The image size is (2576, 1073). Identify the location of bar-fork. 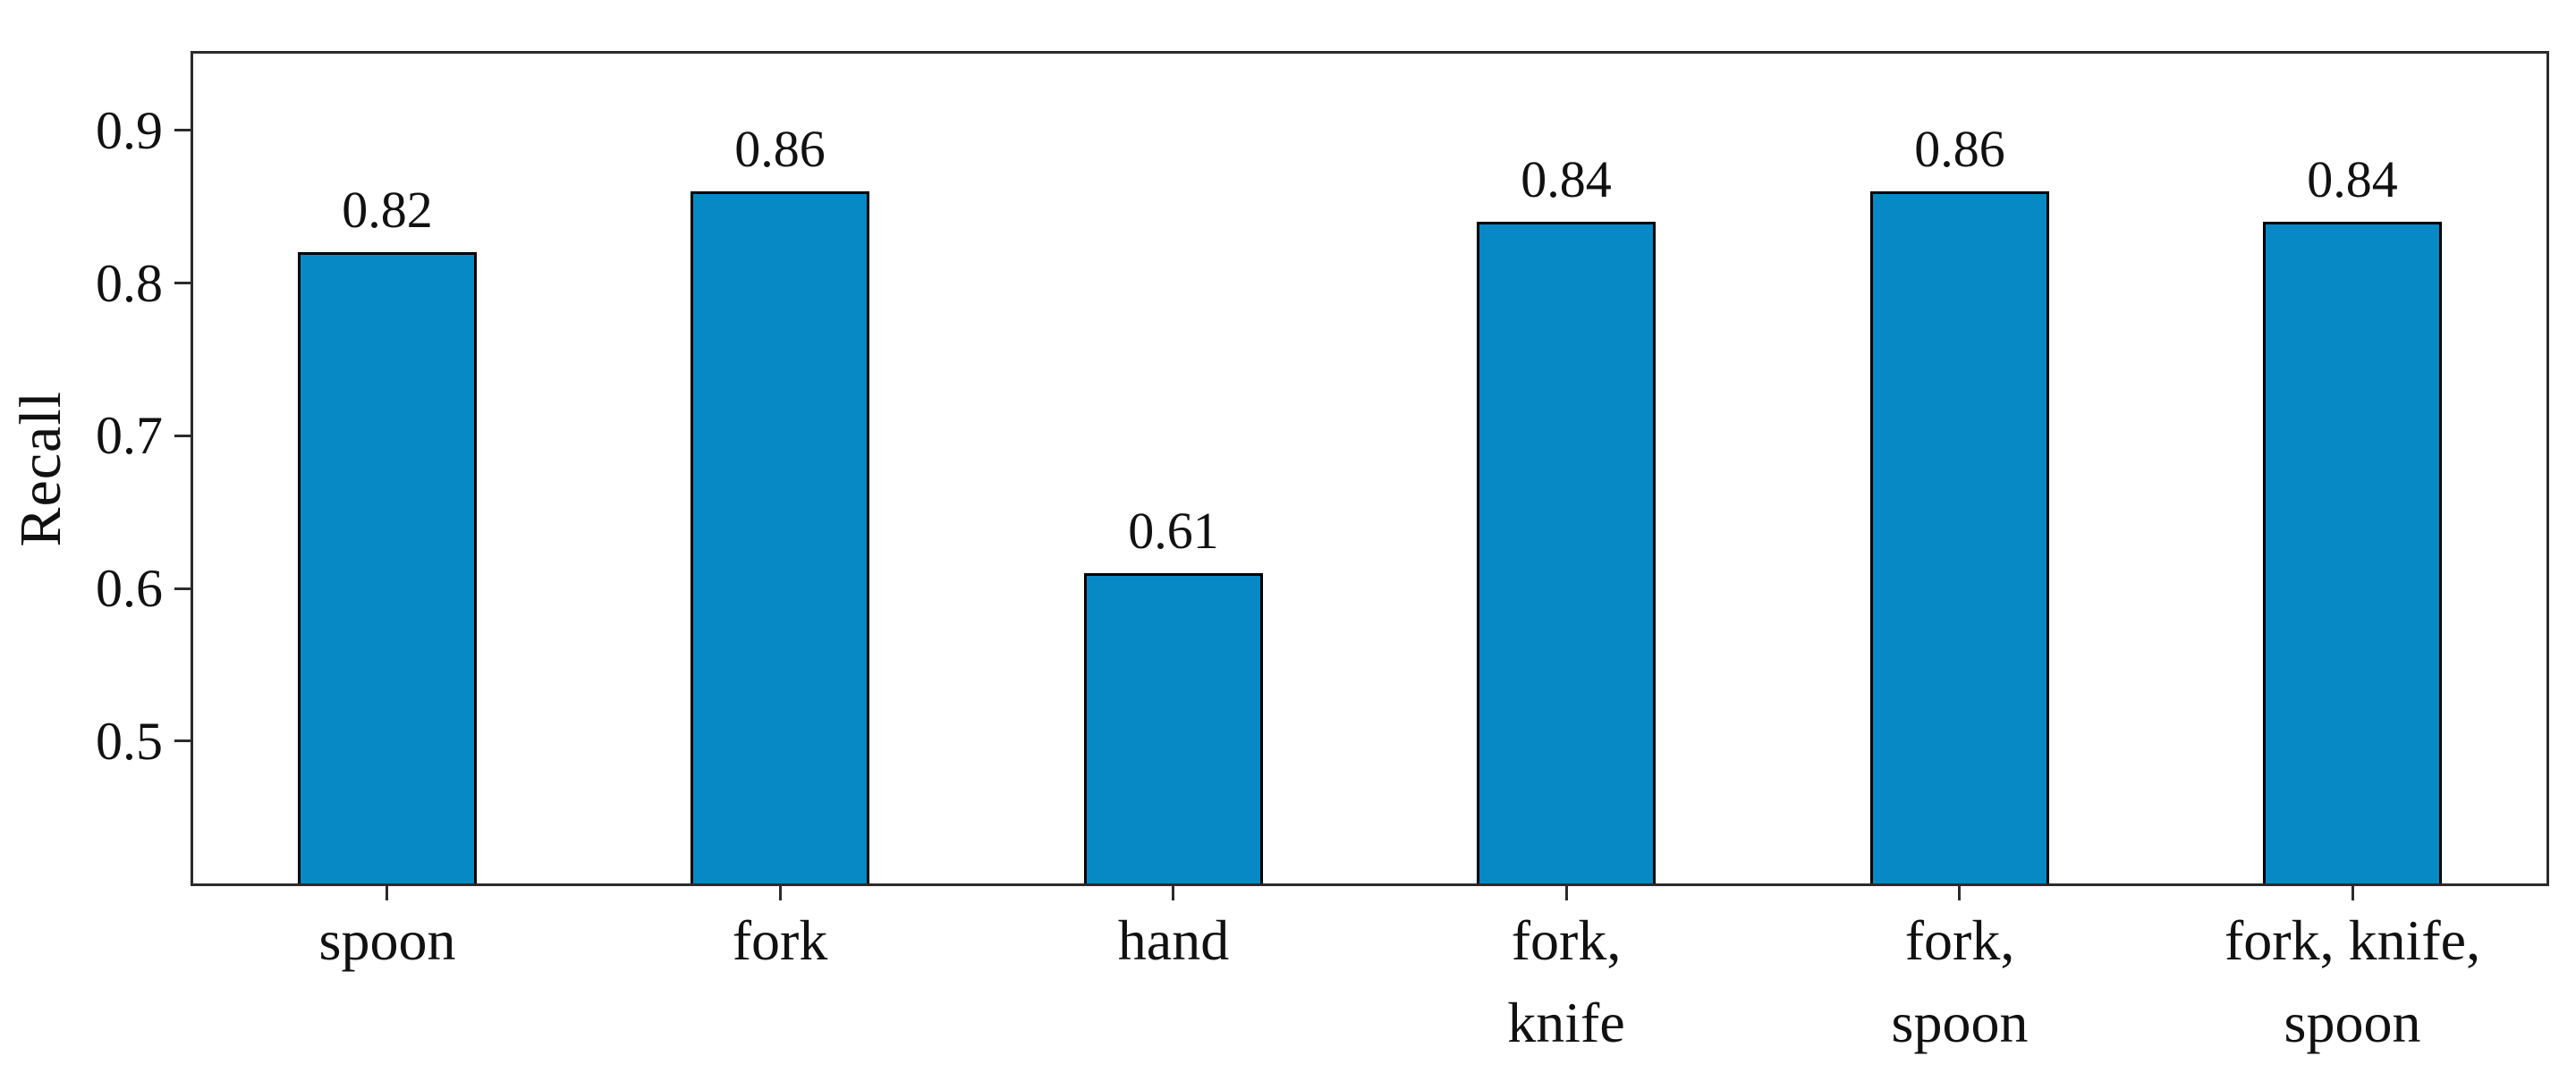
(780, 537).